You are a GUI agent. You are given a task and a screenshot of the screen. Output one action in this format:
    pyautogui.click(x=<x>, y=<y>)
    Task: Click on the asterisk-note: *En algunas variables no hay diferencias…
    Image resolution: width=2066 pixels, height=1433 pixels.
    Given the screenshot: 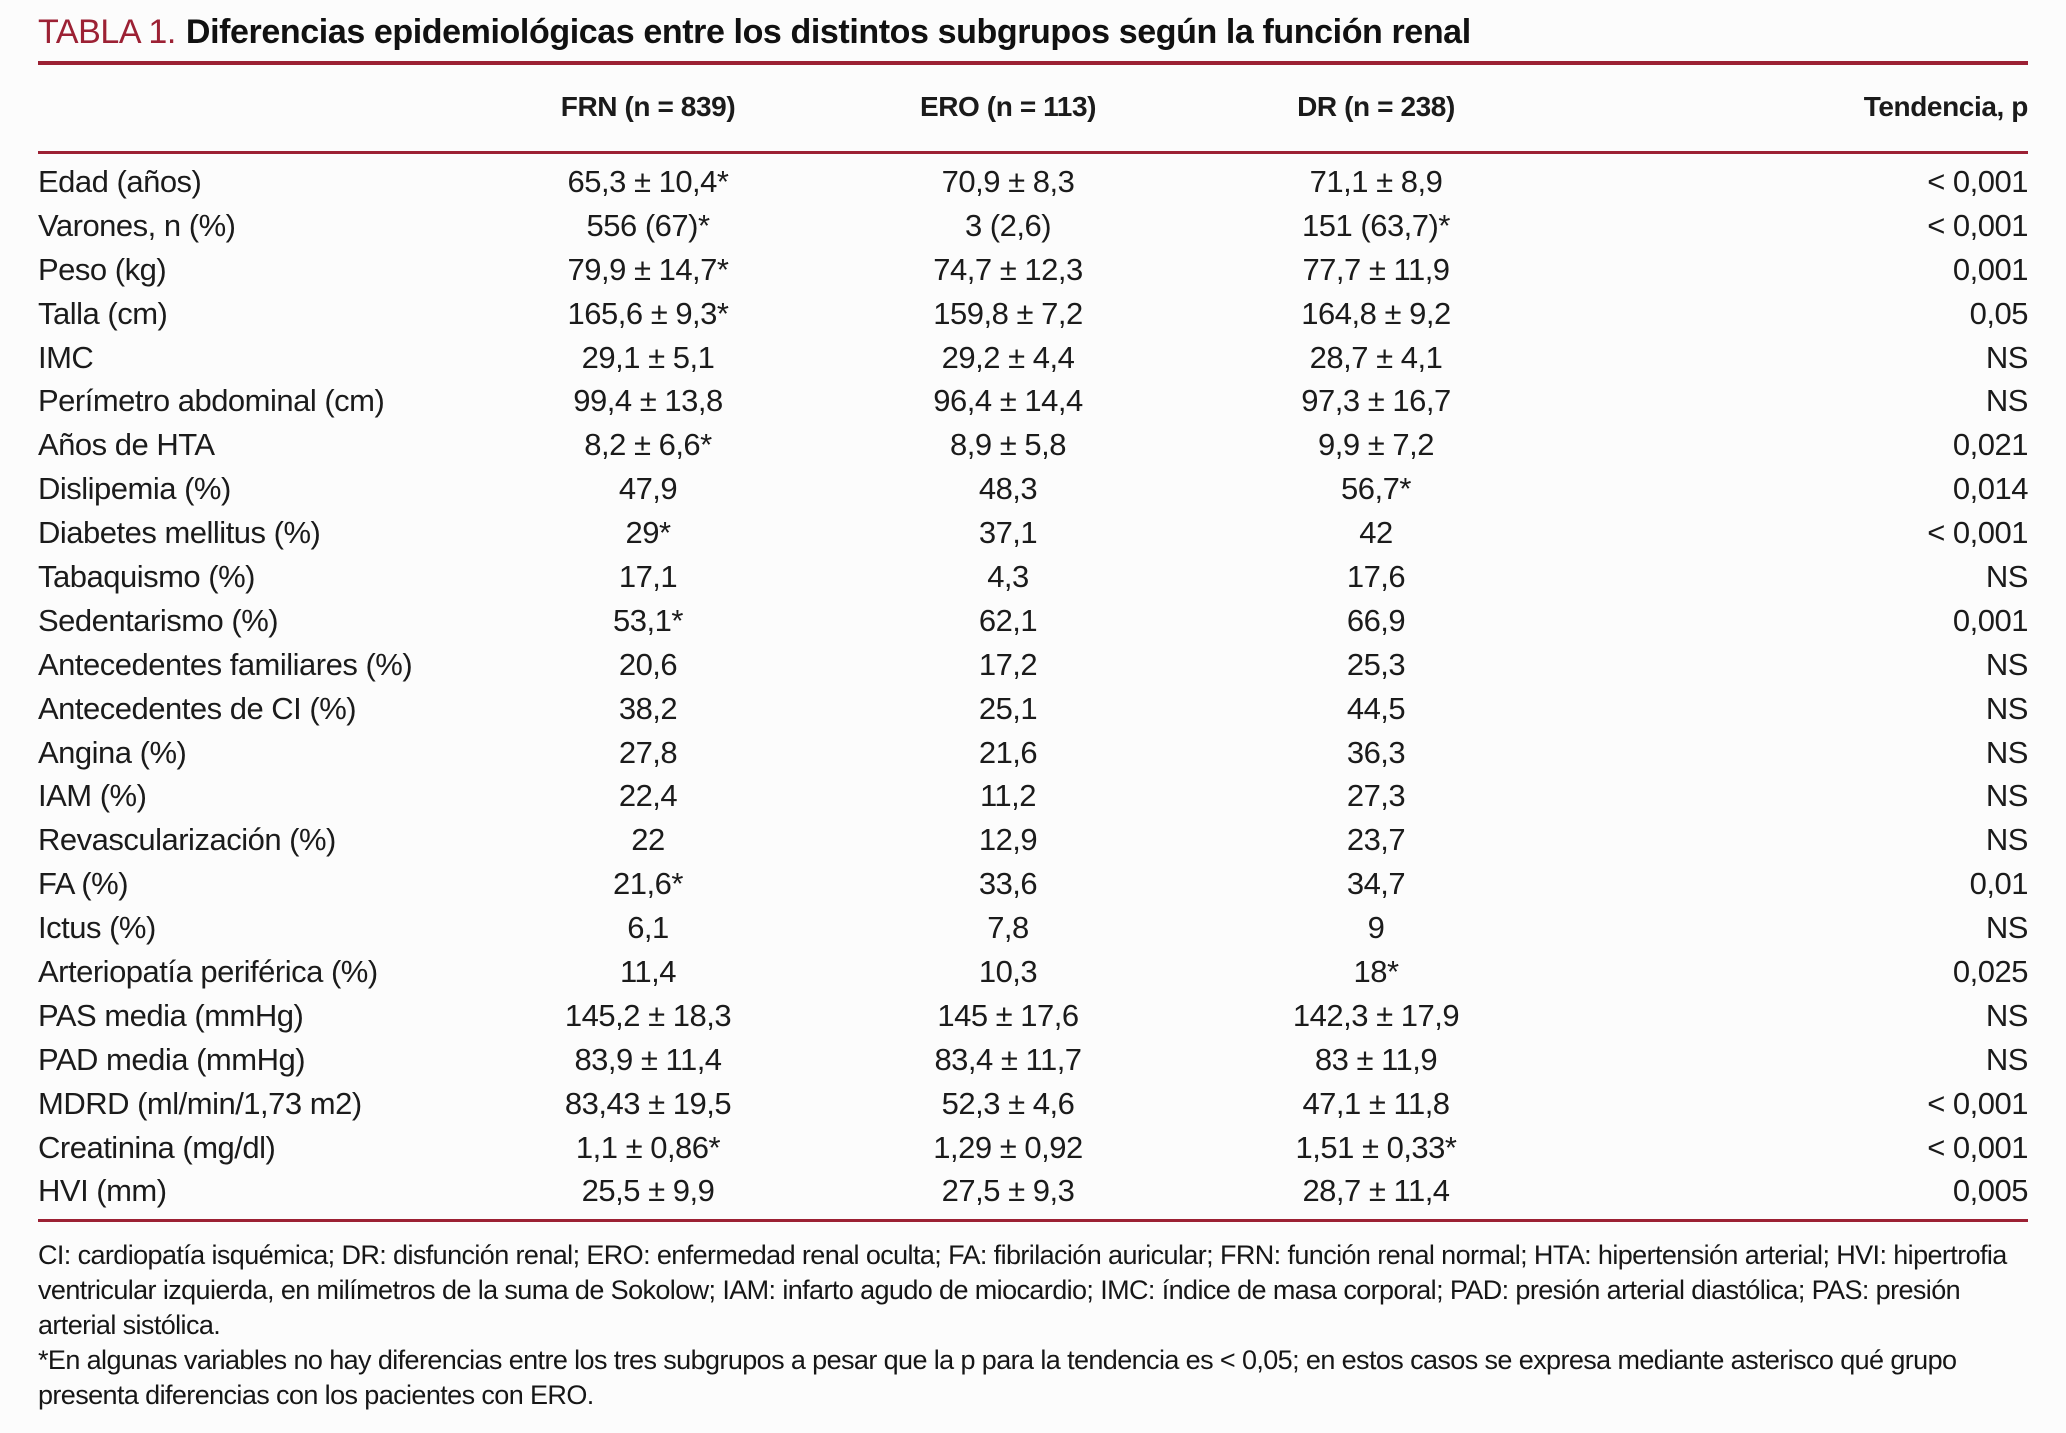 What is the action you would take?
    pyautogui.click(x=997, y=1378)
    